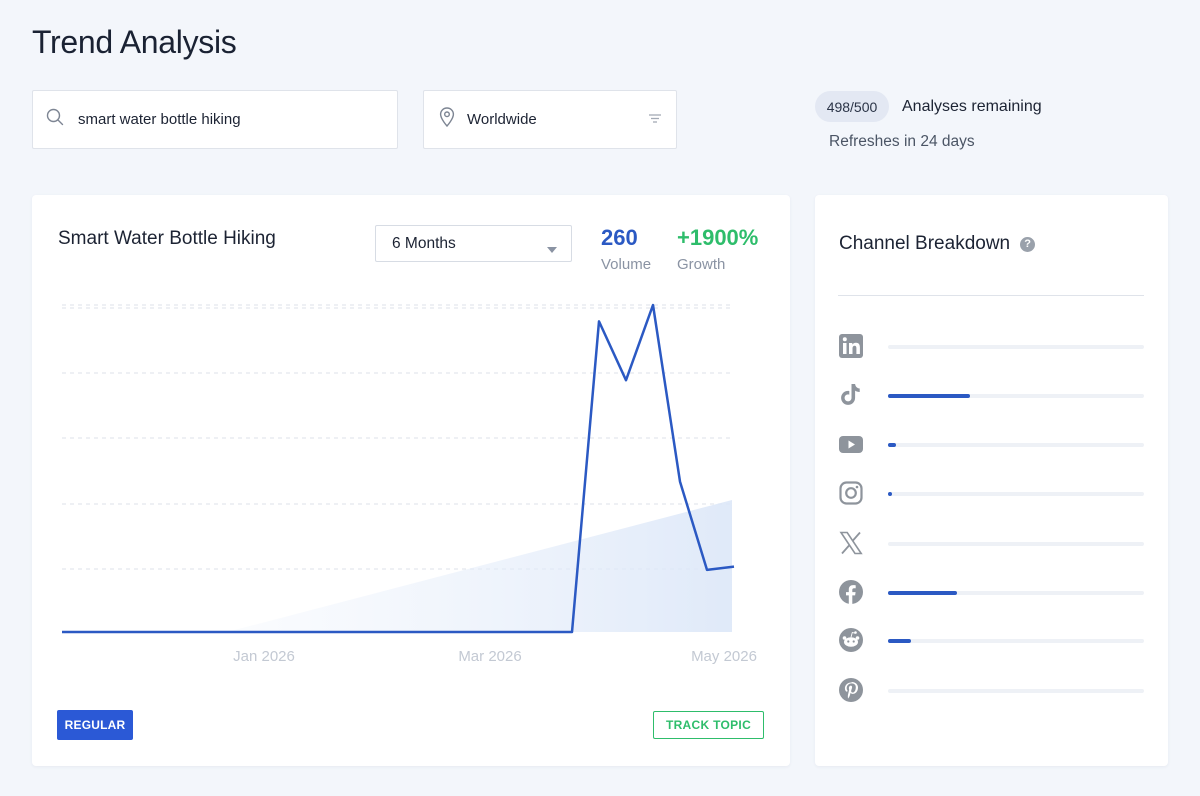 Image resolution: width=1200 pixels, height=796 pixels. I want to click on facebook-icon, so click(851, 592).